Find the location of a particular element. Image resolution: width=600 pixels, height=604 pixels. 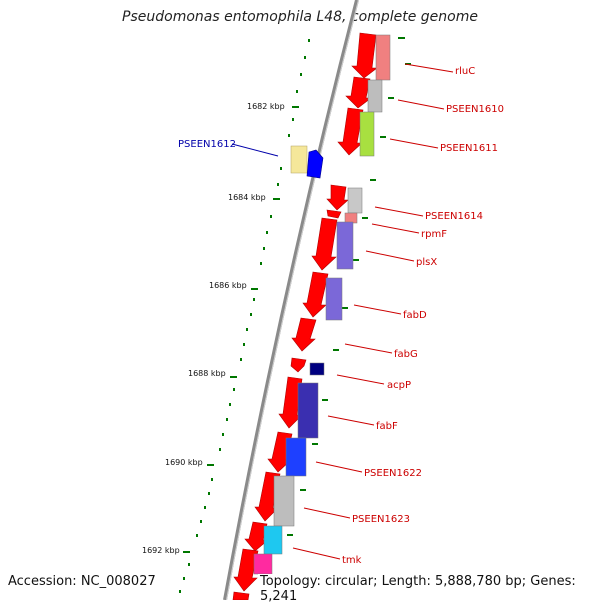

gene-label: fabF is located at coordinates (387, 426).